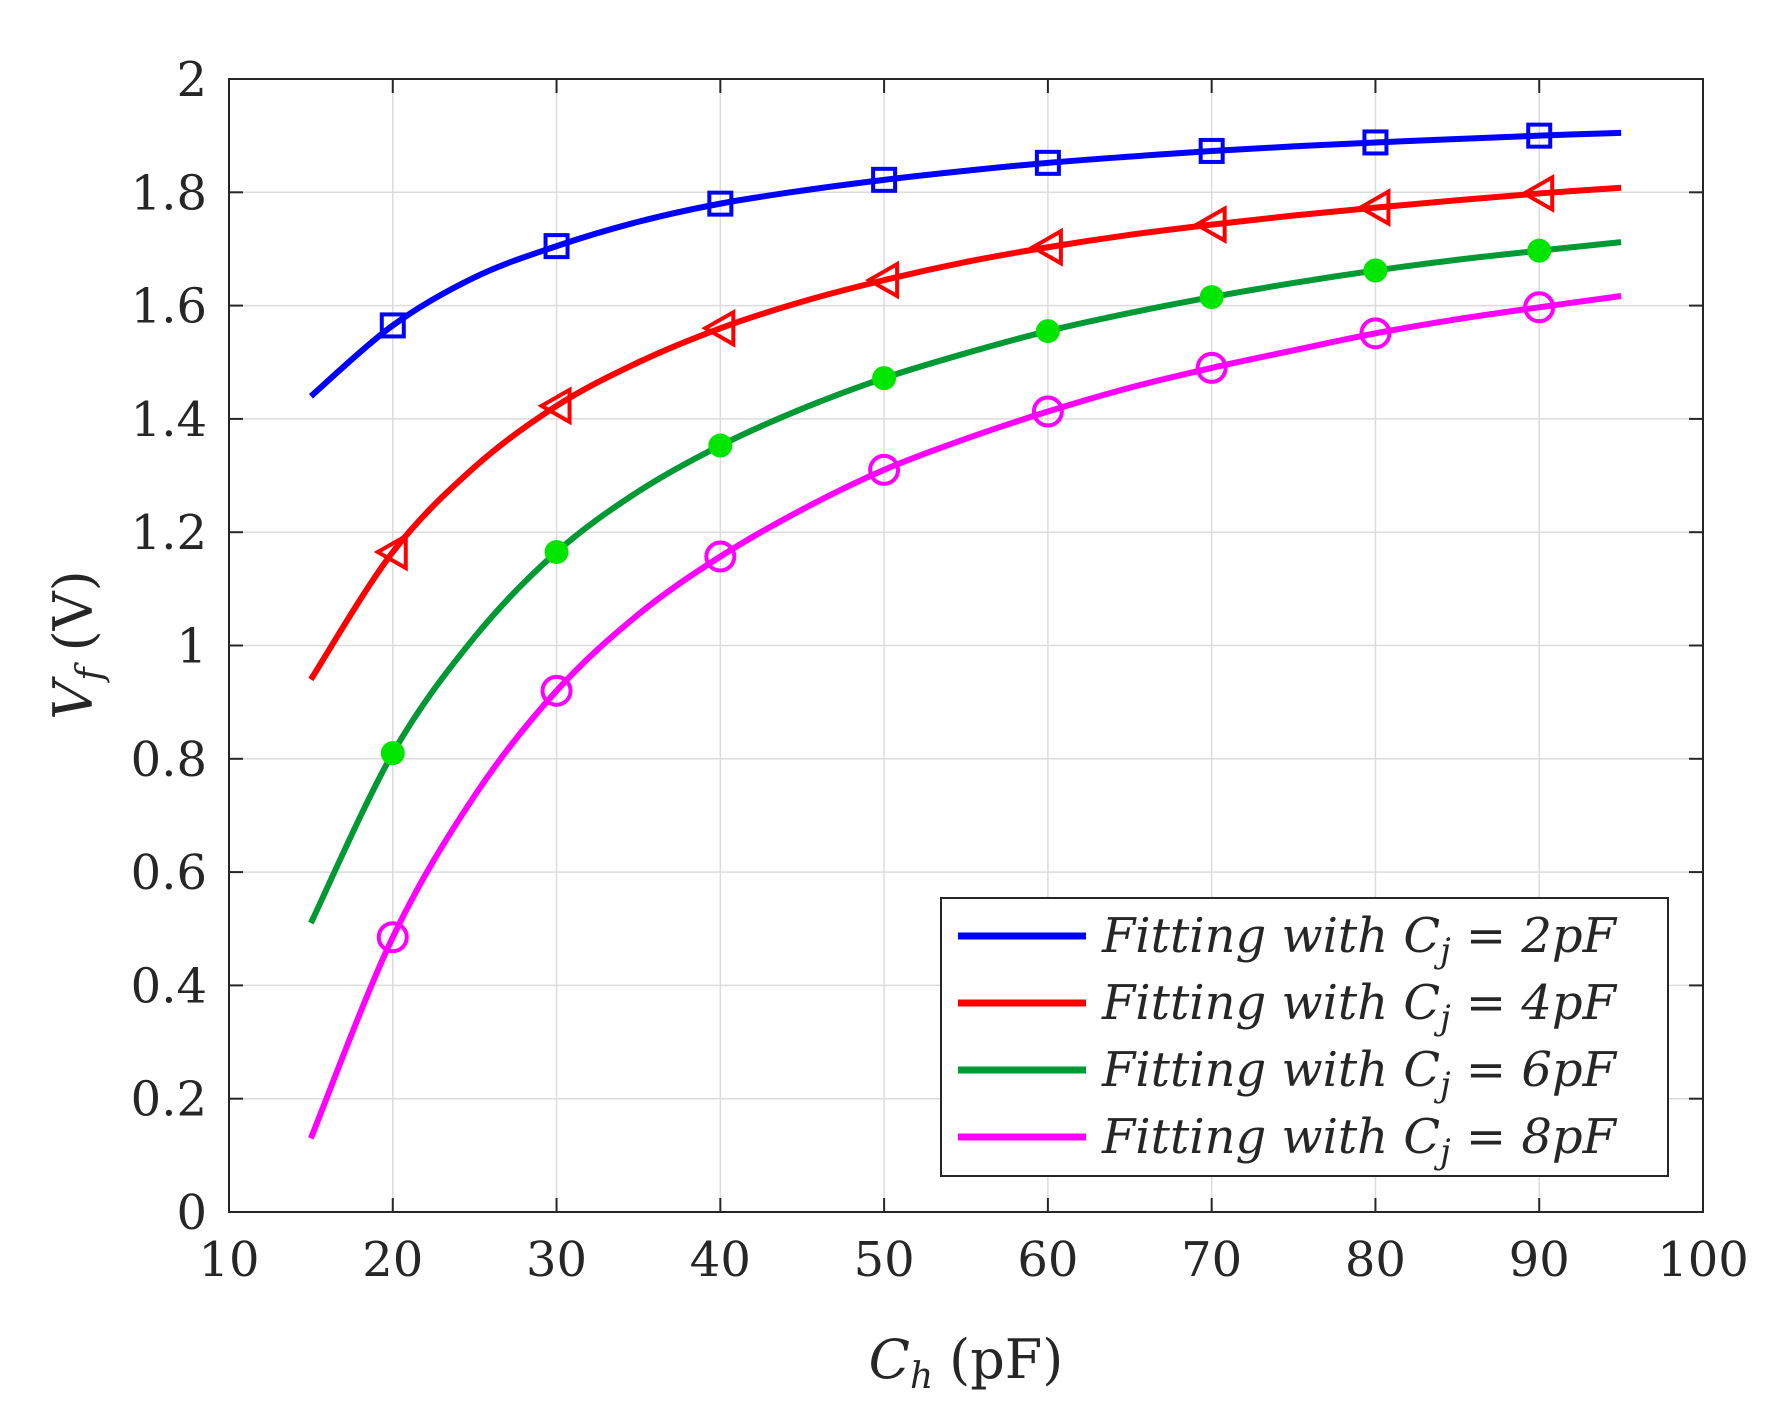 The height and width of the screenshot is (1411, 1779). Describe the element at coordinates (973, 1260) in the screenshot. I see `x-tick-labels: 10 20 30 40 50 60 70 80 90 100` at that location.